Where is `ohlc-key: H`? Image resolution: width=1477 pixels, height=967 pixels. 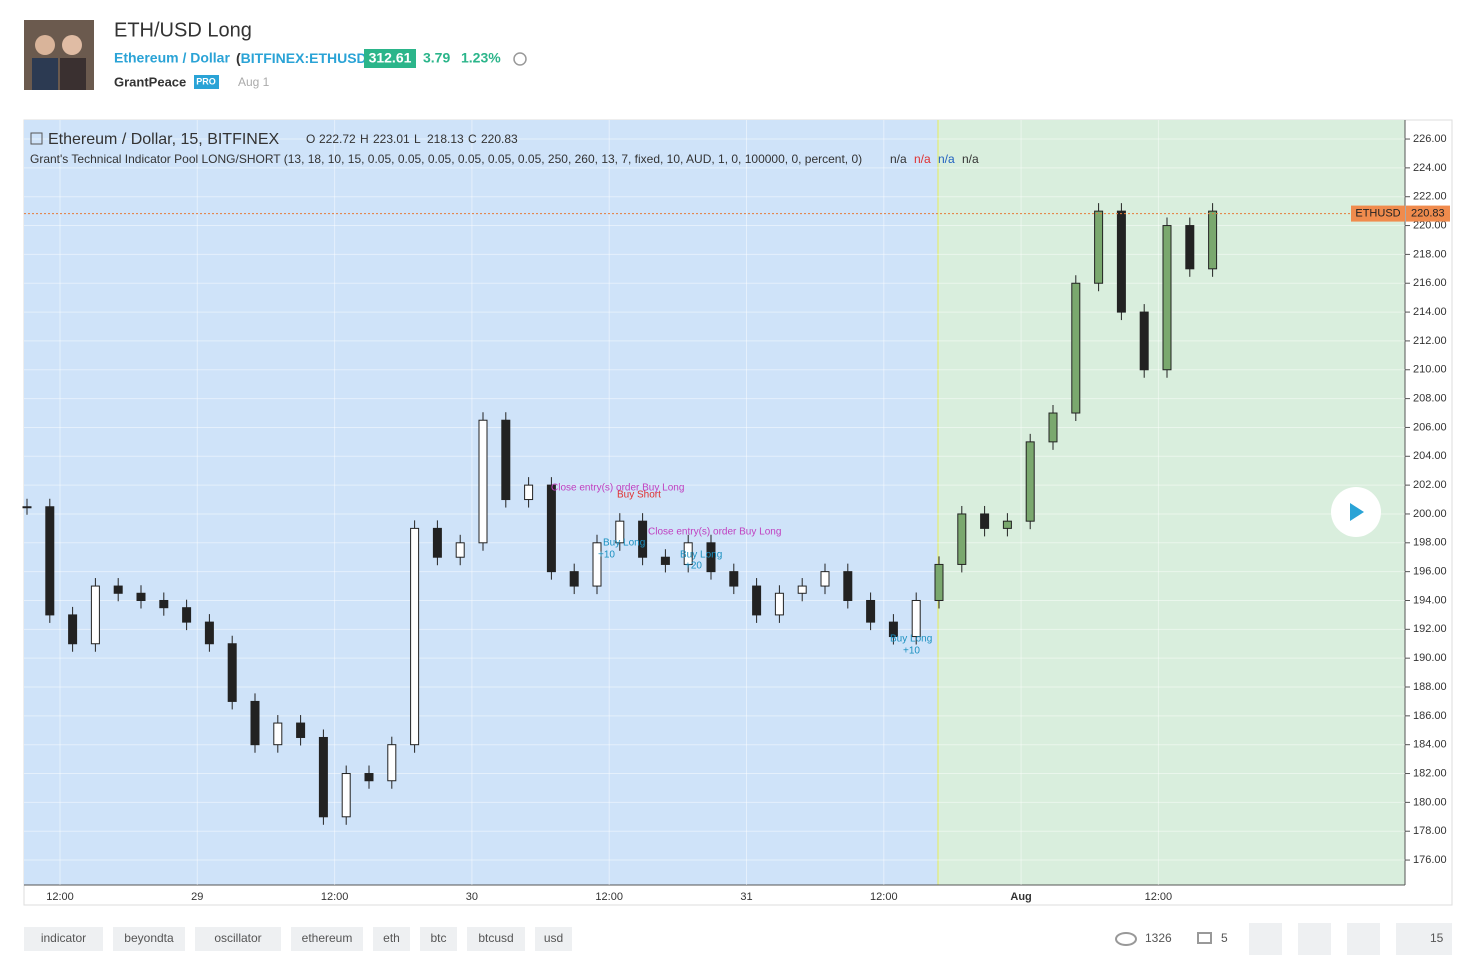 ohlc-key: H is located at coordinates (364, 139).